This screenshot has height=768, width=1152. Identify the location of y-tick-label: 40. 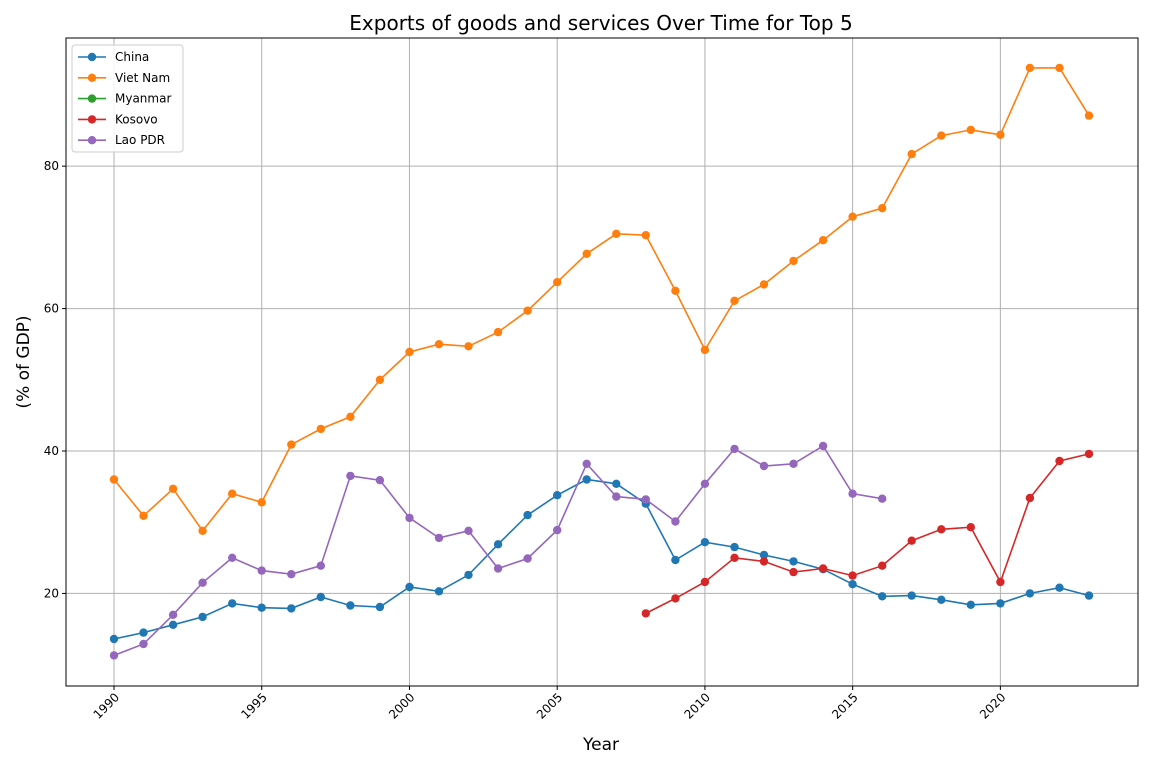
(51, 451).